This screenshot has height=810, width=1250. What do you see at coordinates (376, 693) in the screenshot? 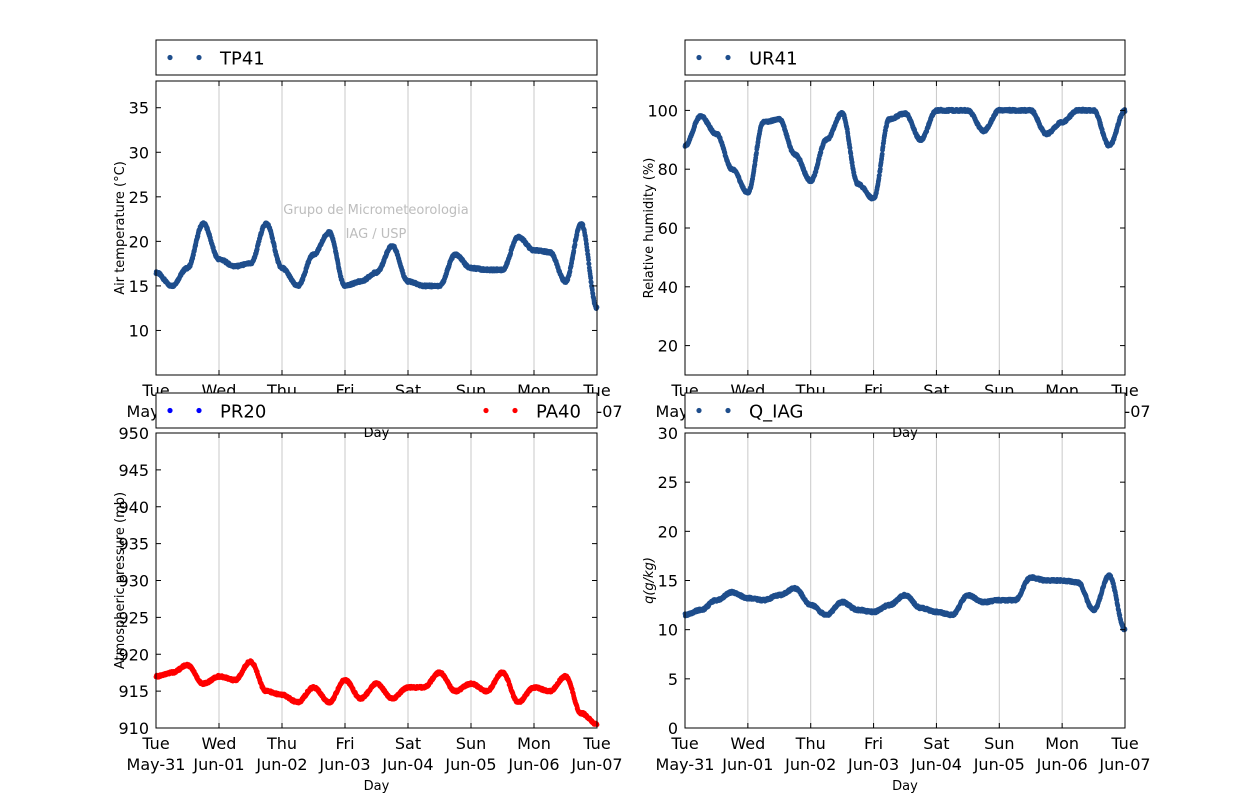
I see `series-pa40` at bounding box center [376, 693].